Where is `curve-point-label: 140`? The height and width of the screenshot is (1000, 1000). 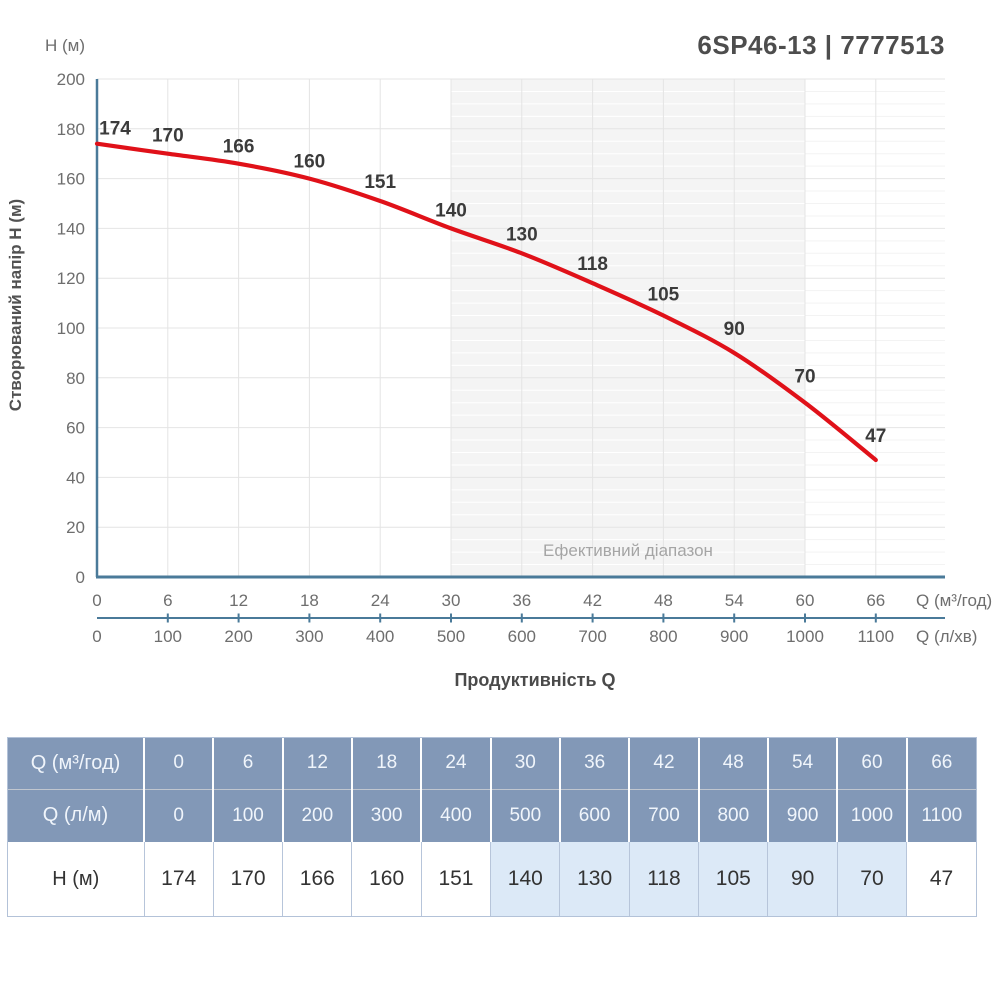
curve-point-label: 140 is located at coordinates (451, 210).